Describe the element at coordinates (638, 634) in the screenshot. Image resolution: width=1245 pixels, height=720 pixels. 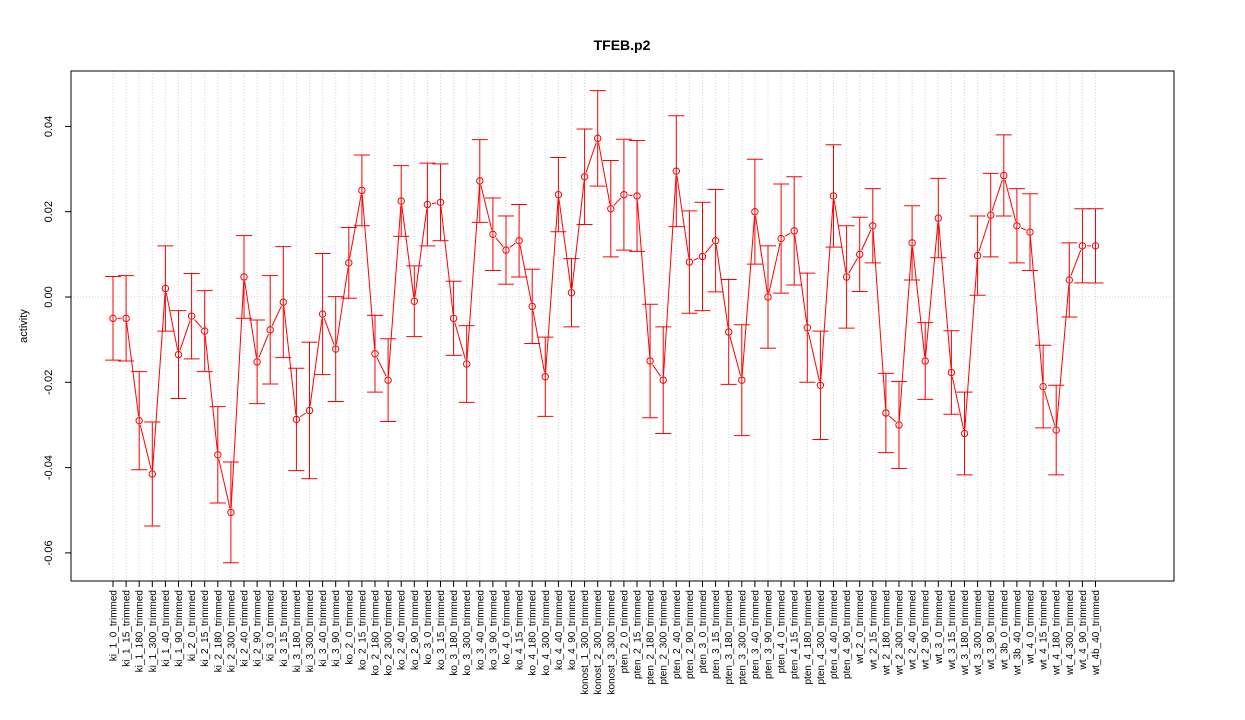
I see `x-tick-label: pten_2_15_trimmed` at that location.